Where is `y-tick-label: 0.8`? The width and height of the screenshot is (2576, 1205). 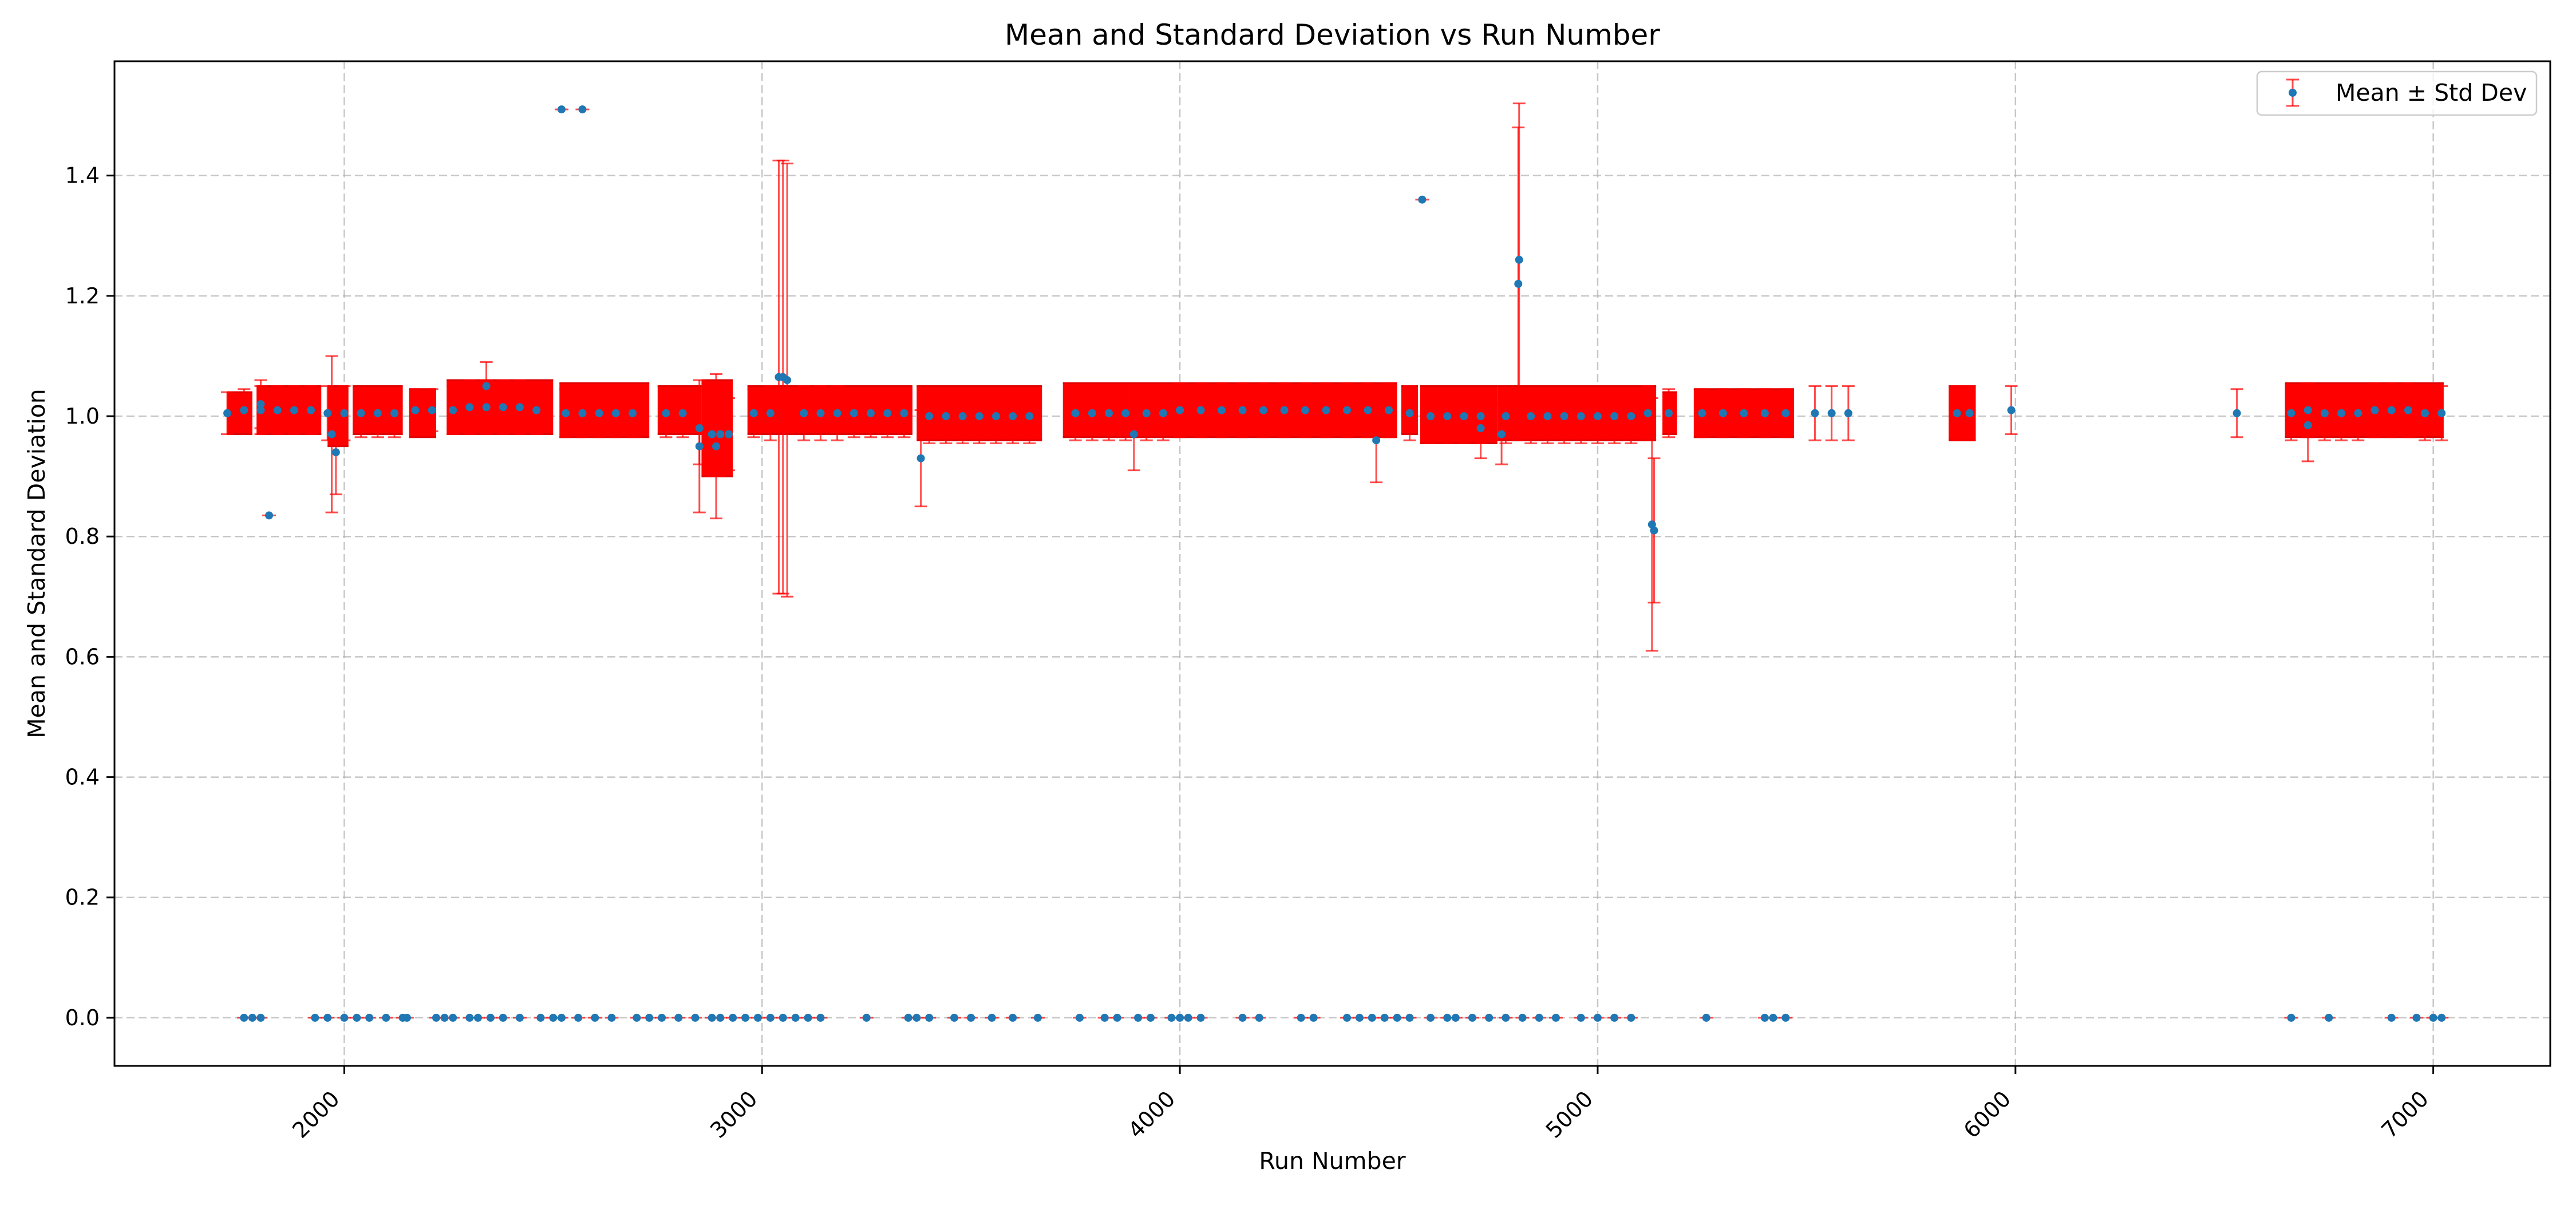
y-tick-label: 0.8 is located at coordinates (82, 536).